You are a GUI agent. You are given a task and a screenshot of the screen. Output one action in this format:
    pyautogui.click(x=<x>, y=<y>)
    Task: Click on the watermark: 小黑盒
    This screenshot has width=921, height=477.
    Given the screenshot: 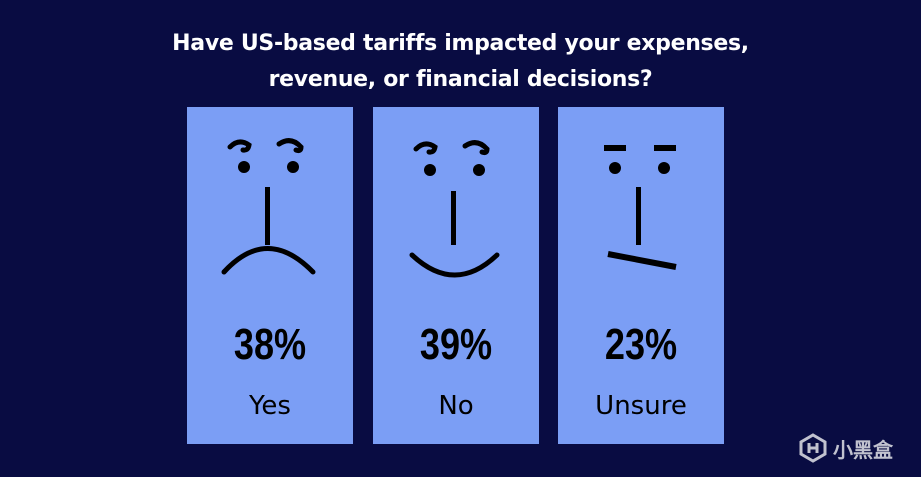 What is the action you would take?
    pyautogui.click(x=846, y=448)
    